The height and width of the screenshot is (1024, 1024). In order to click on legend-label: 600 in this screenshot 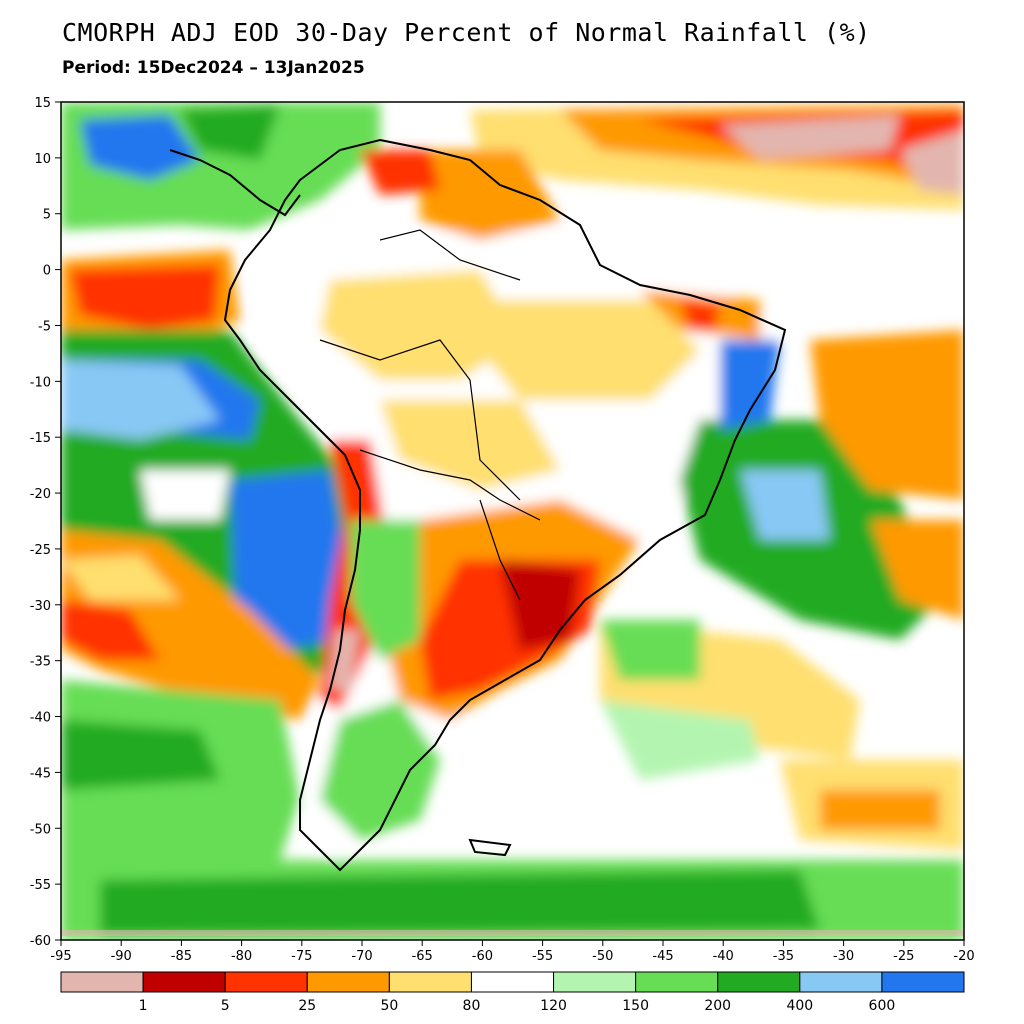, I will do `click(882, 1006)`.